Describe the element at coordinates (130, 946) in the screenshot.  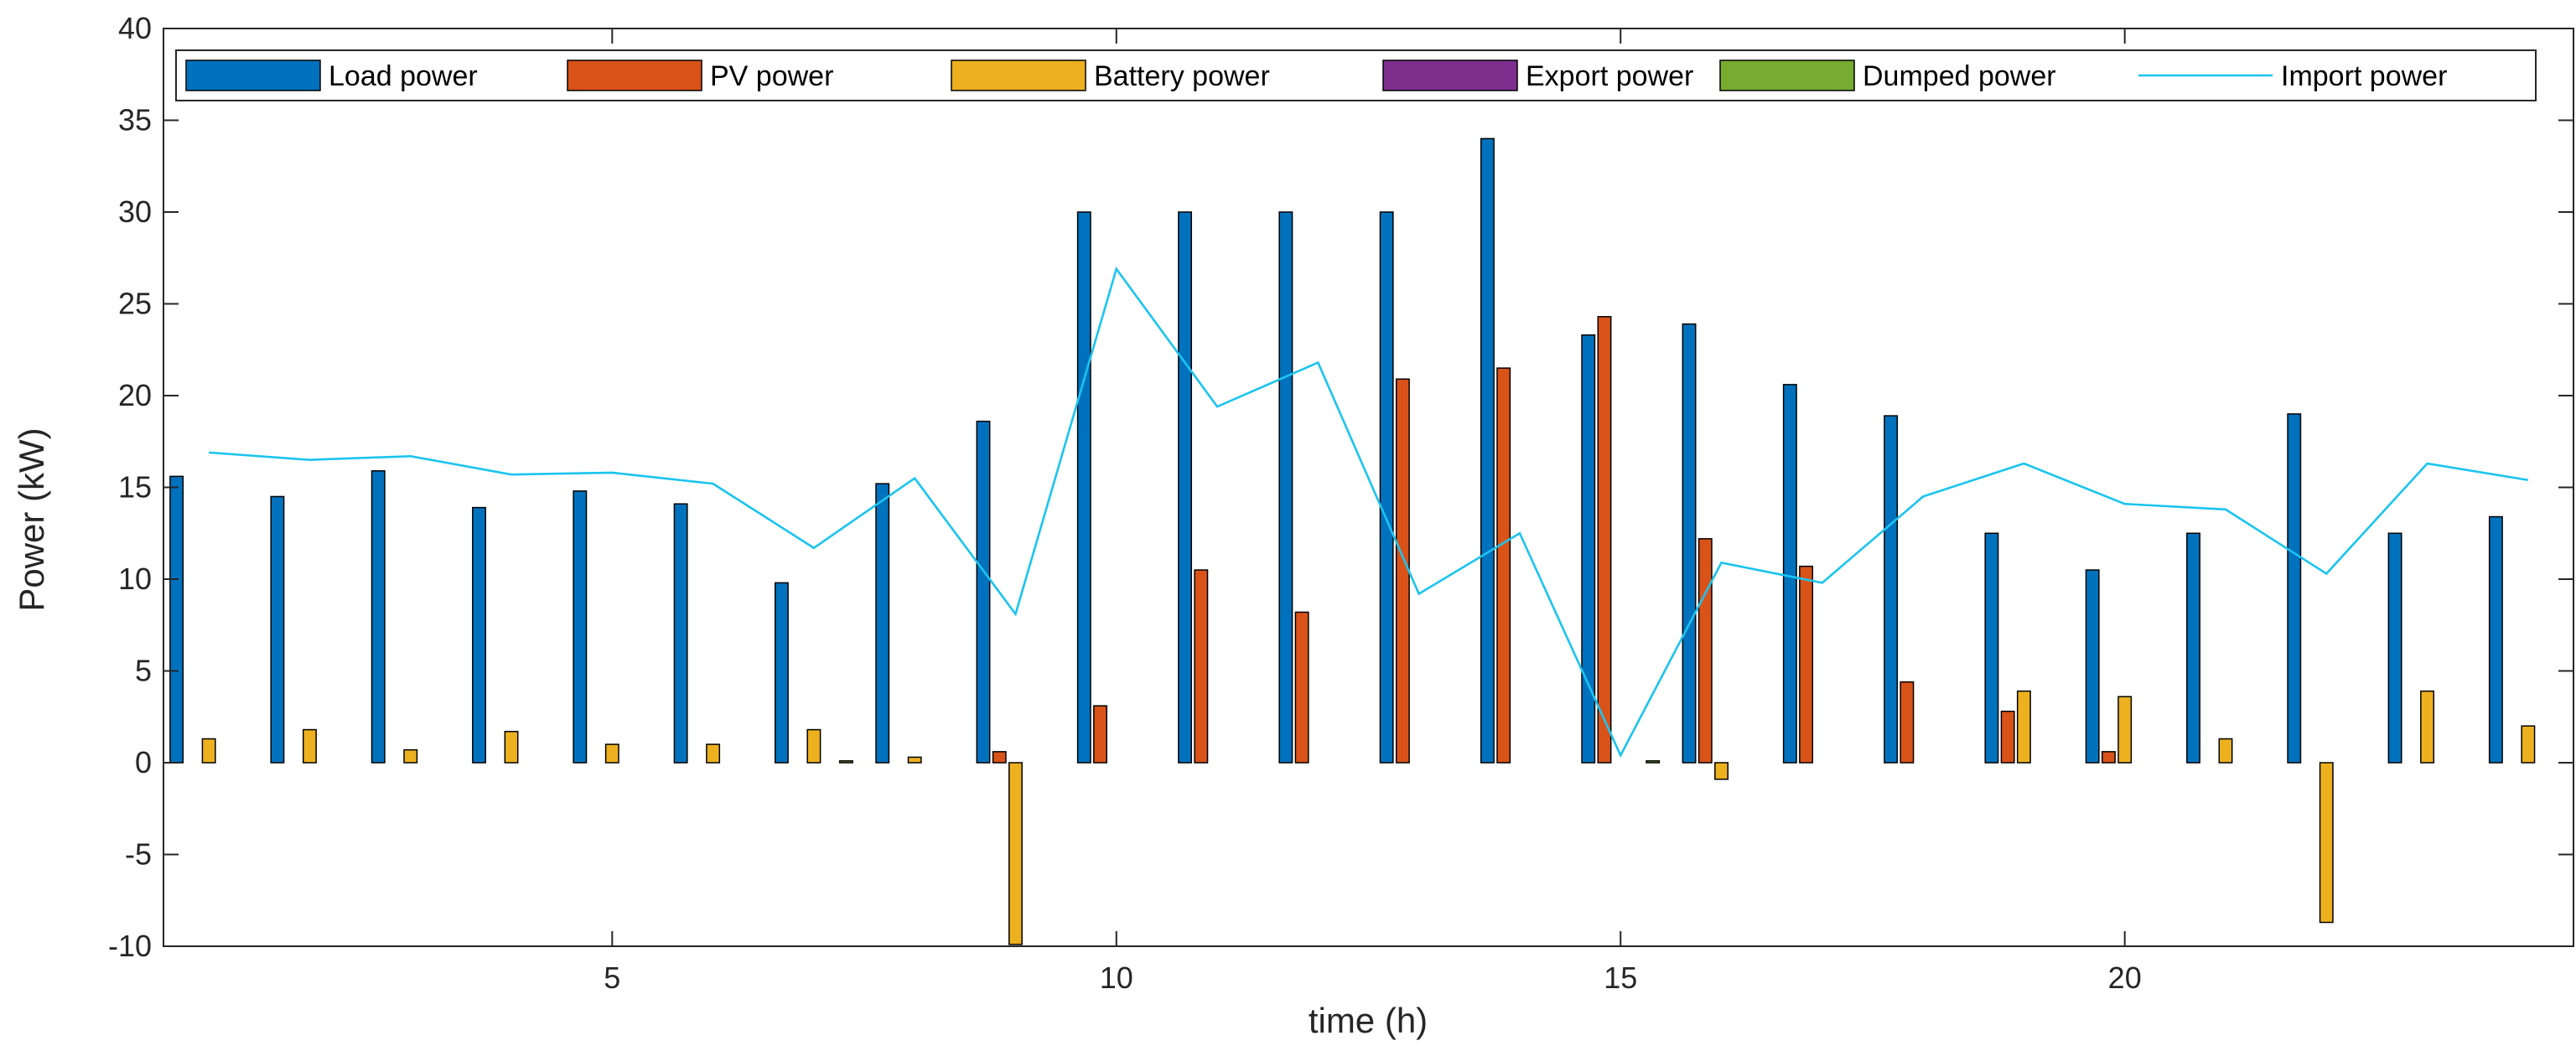
I see `y-tick-label: -10` at that location.